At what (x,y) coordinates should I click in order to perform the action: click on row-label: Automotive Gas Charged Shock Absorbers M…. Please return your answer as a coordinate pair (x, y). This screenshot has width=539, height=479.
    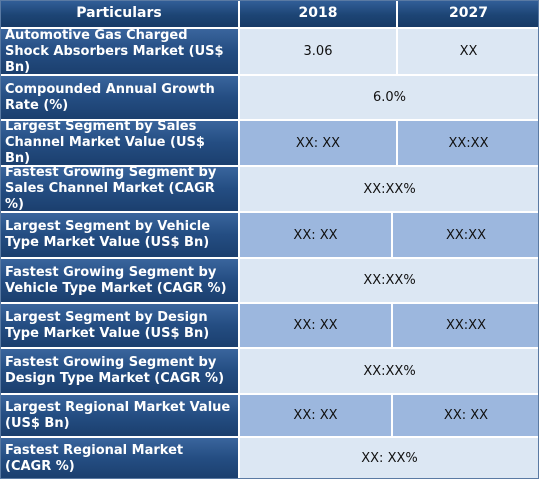
    Looking at the image, I should click on (119, 51).